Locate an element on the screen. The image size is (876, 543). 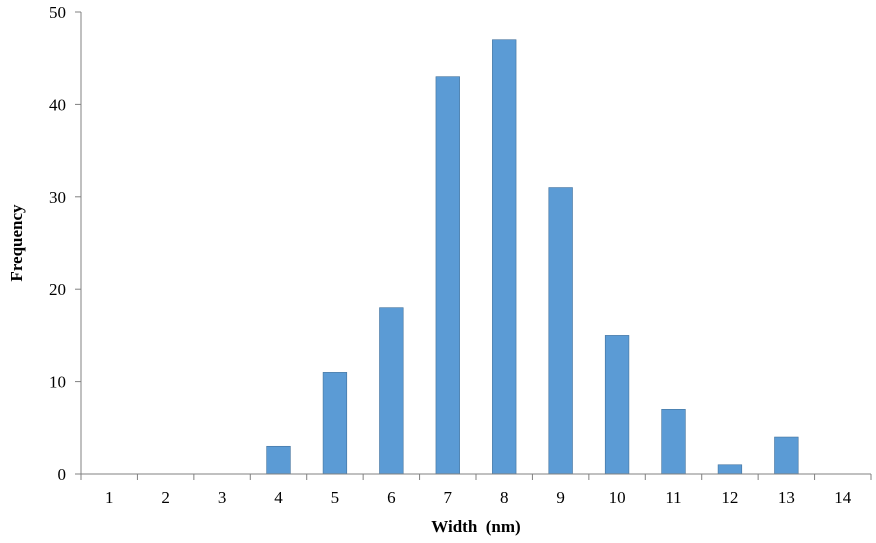
x-tick-label-9: 9 is located at coordinates (560, 497).